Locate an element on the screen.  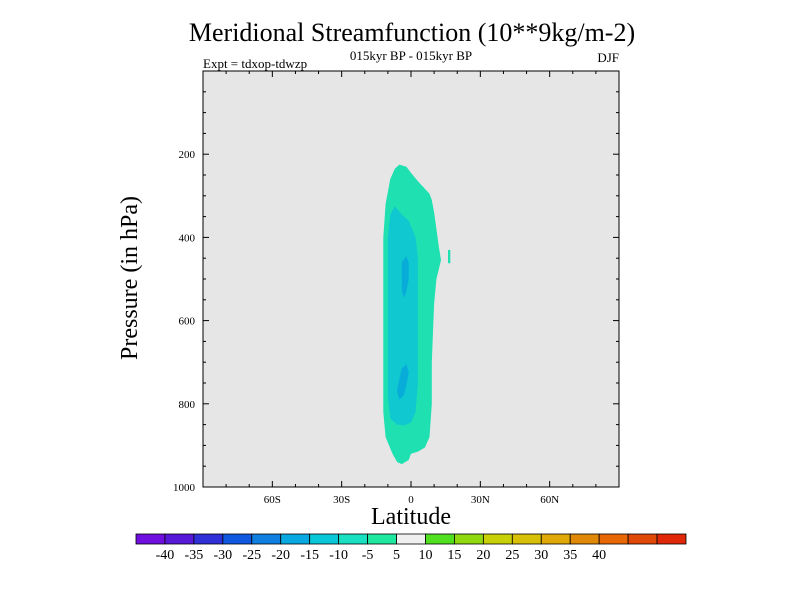
y-tick-label: 1000 is located at coordinates (184, 488).